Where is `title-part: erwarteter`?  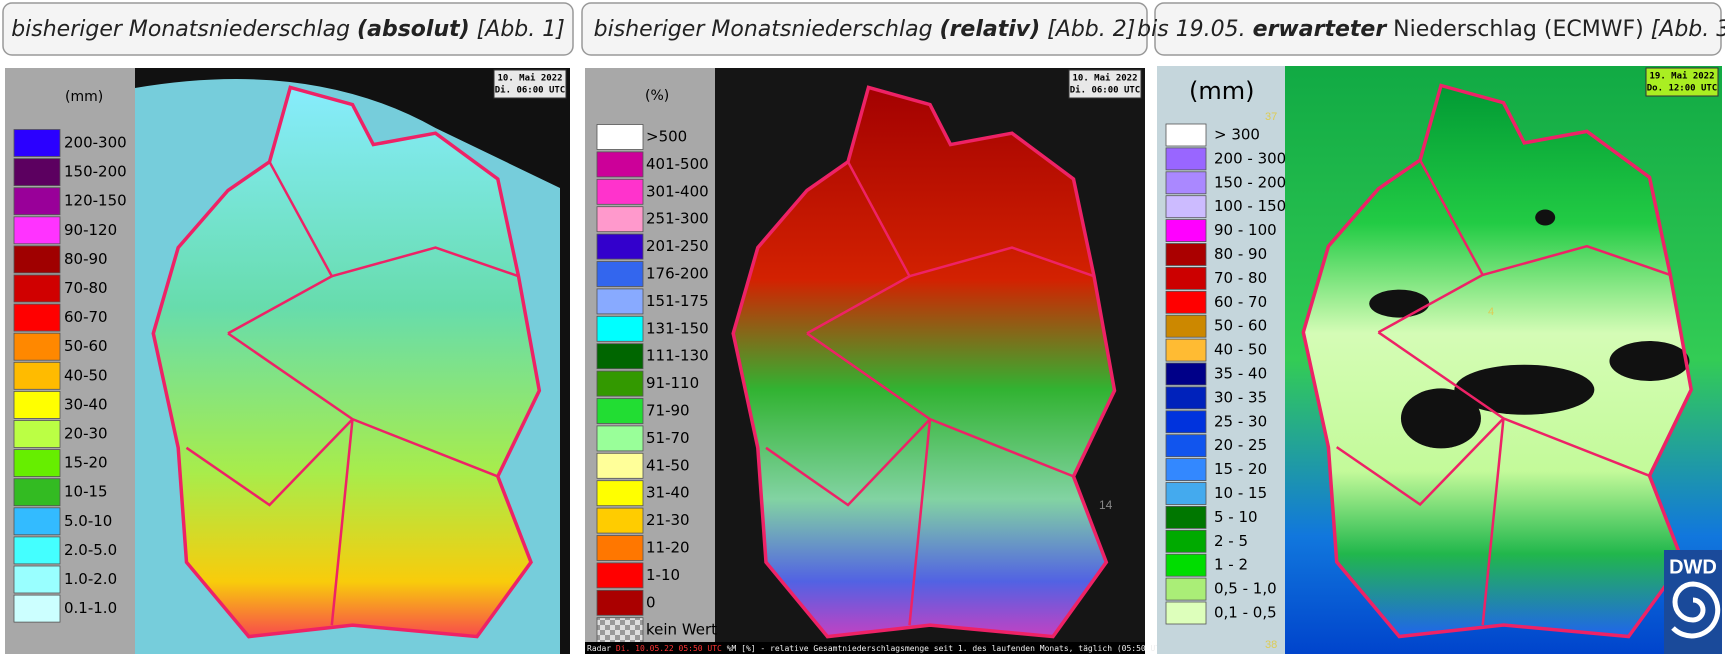
title-part: erwarteter is located at coordinates (1320, 29).